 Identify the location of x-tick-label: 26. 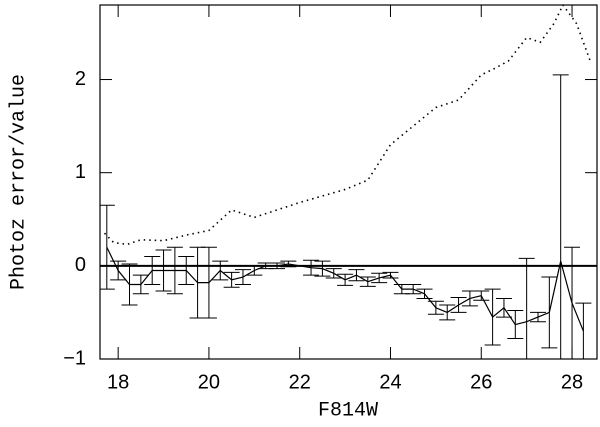
(481, 382).